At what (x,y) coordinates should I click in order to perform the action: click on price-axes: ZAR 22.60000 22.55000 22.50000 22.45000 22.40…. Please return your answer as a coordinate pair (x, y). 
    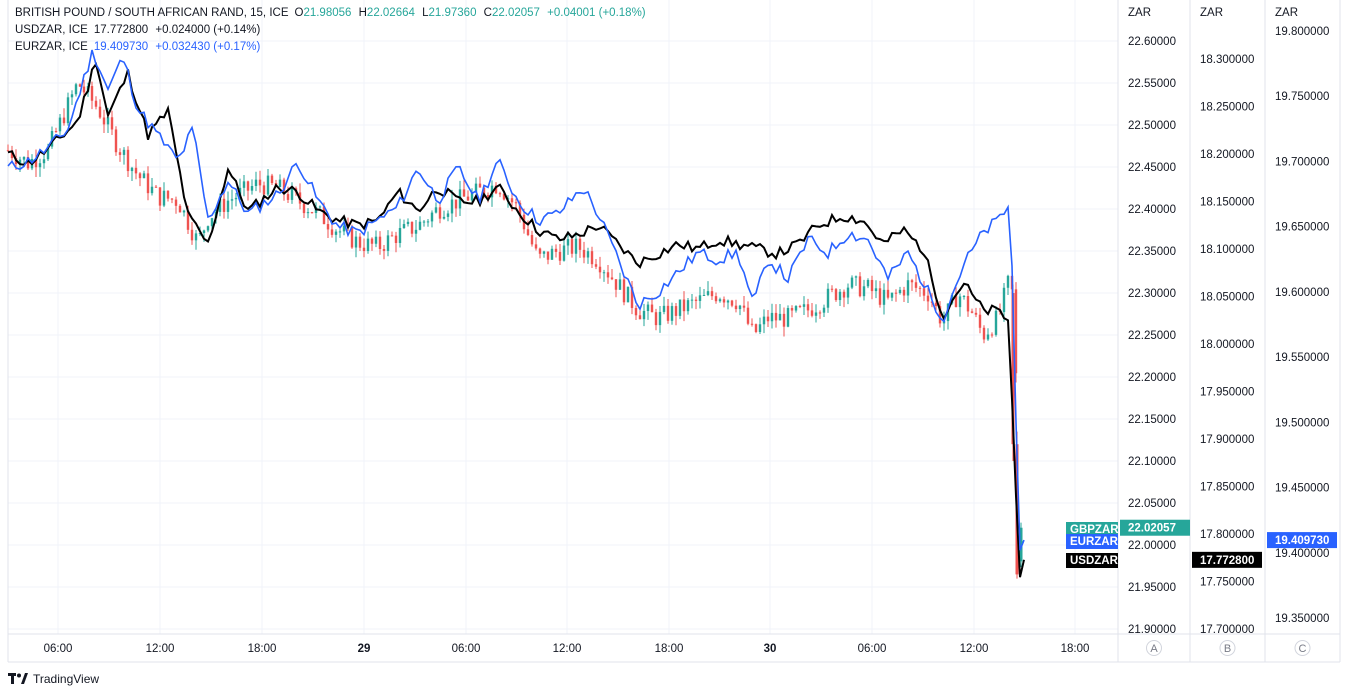
    Looking at the image, I should click on (1228, 331).